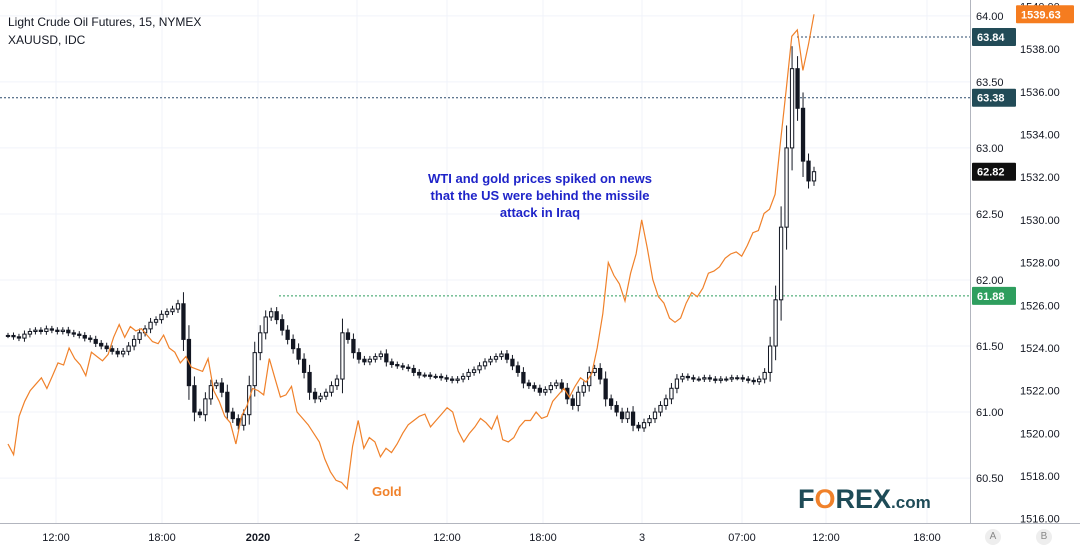 This screenshot has width=1080, height=558. What do you see at coordinates (825, 499) in the screenshot?
I see `logo-o: O` at bounding box center [825, 499].